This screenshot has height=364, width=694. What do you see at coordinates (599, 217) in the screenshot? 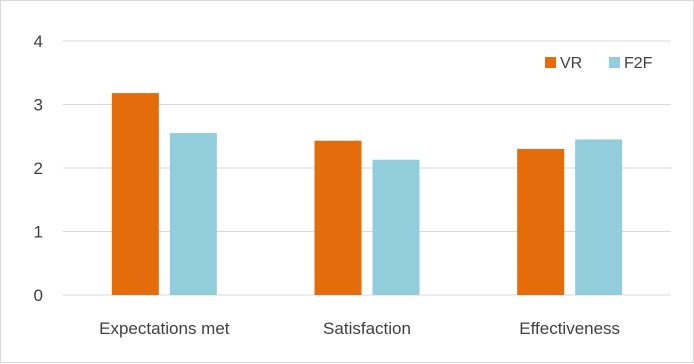
I see `bar-f2f-effectiveness` at bounding box center [599, 217].